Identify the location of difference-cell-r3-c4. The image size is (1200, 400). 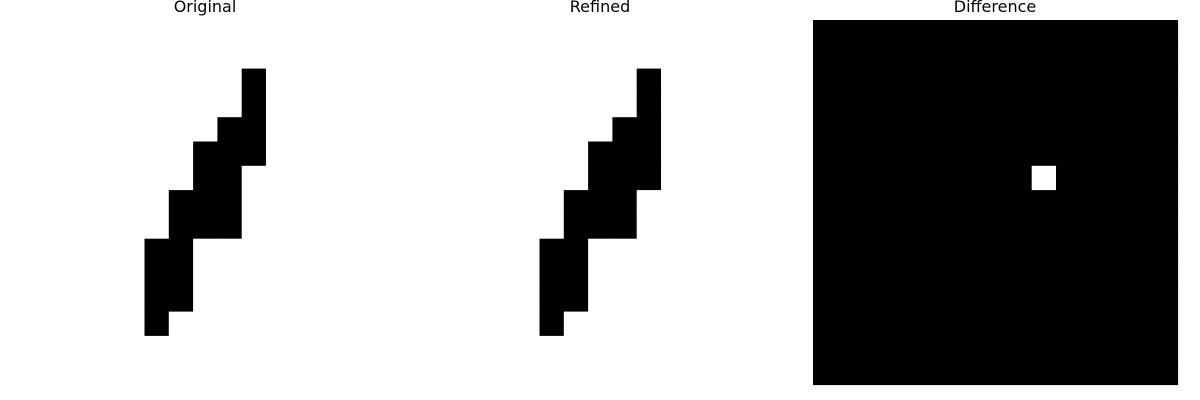
(923, 105).